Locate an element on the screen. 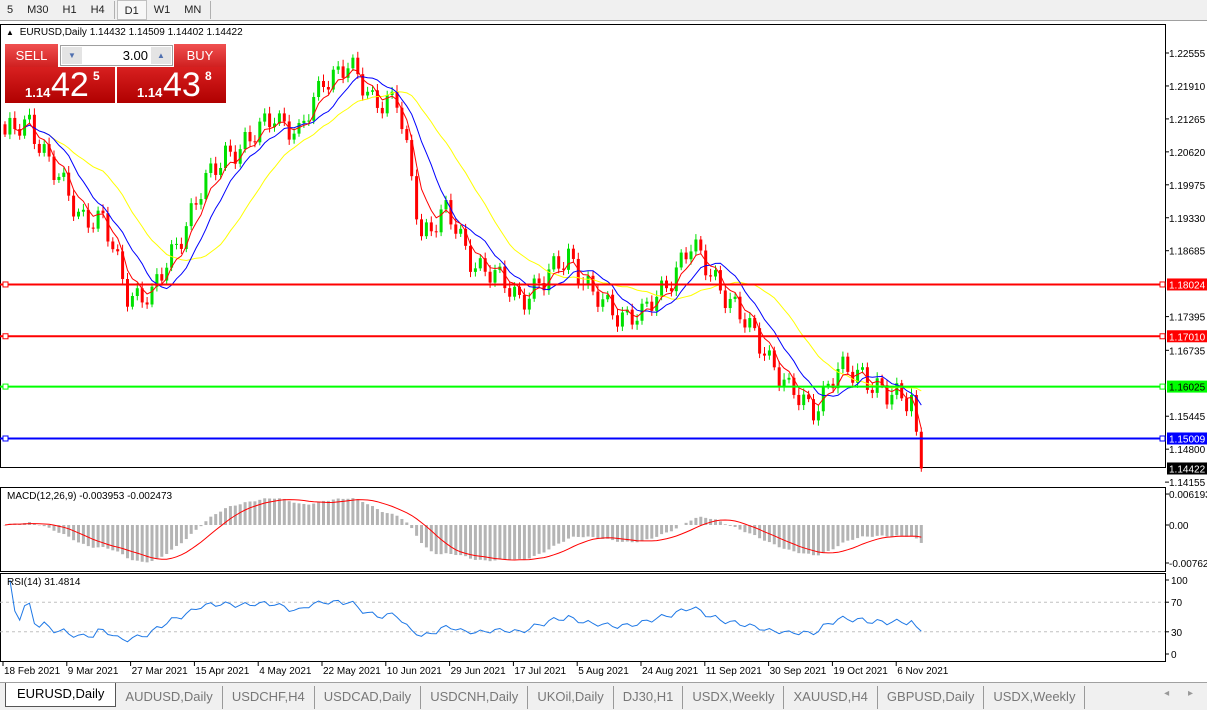 Image resolution: width=1207 pixels, height=710 pixels. sell-button: SELL is located at coordinates (31, 55).